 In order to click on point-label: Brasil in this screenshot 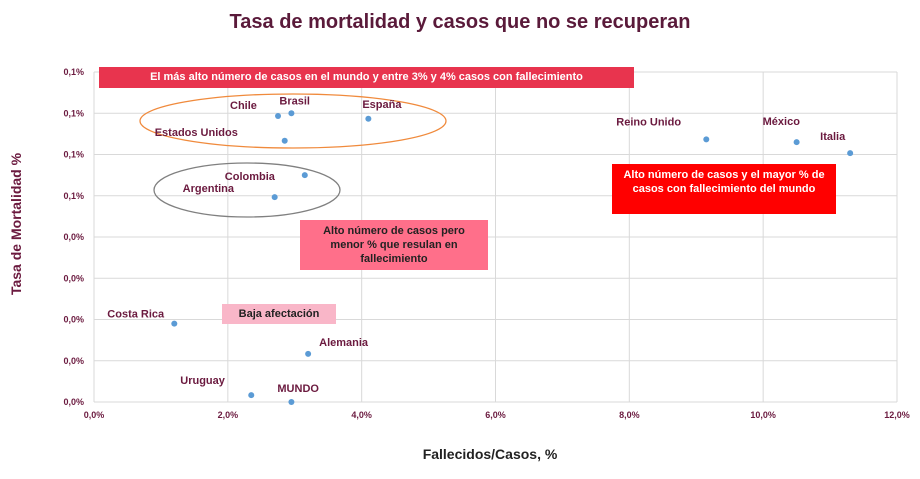, I will do `click(294, 101)`.